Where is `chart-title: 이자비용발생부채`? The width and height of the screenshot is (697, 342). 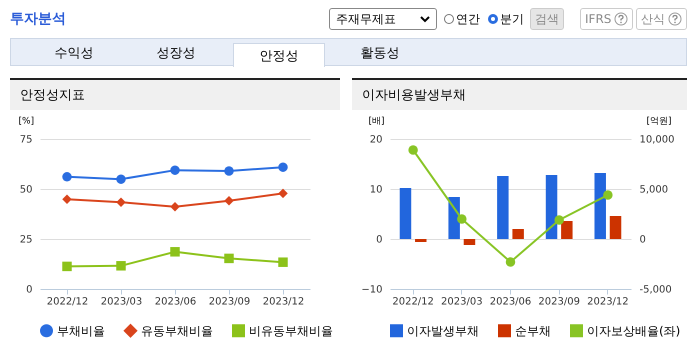
chart-title: 이자비용발생부채 is located at coordinates (519, 94).